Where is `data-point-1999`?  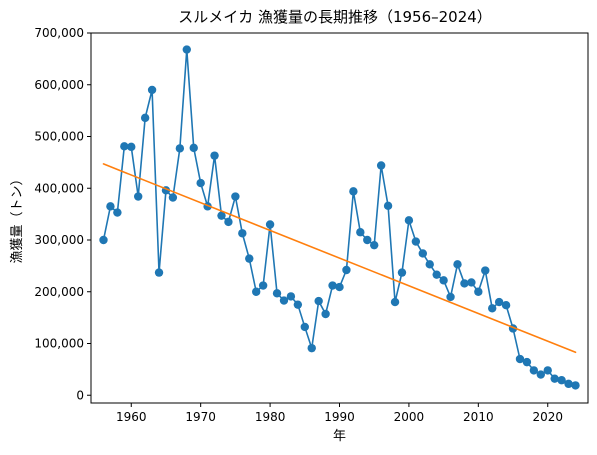
data-point-1999 is located at coordinates (402, 272).